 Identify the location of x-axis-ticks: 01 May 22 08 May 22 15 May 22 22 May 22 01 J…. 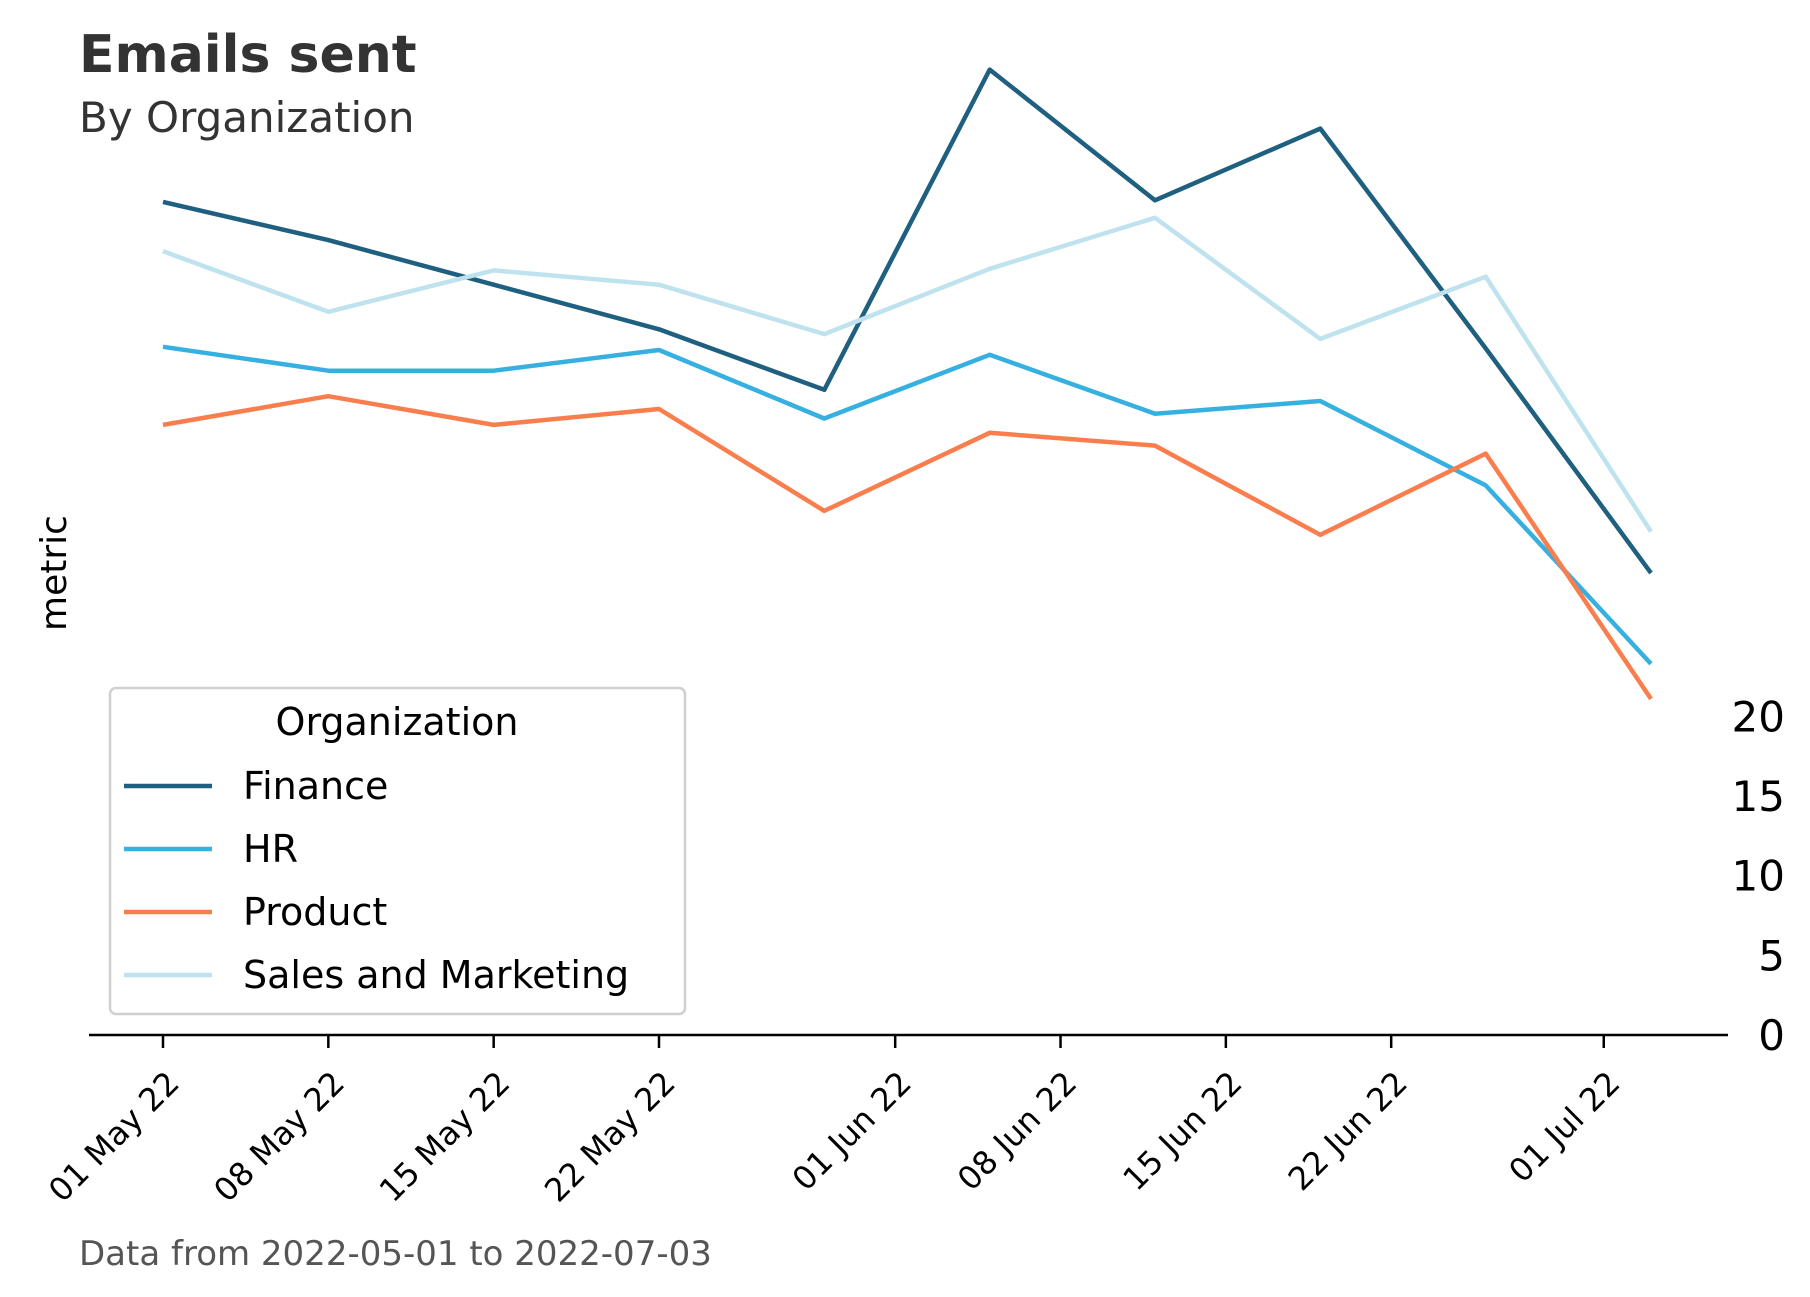
(834, 1122).